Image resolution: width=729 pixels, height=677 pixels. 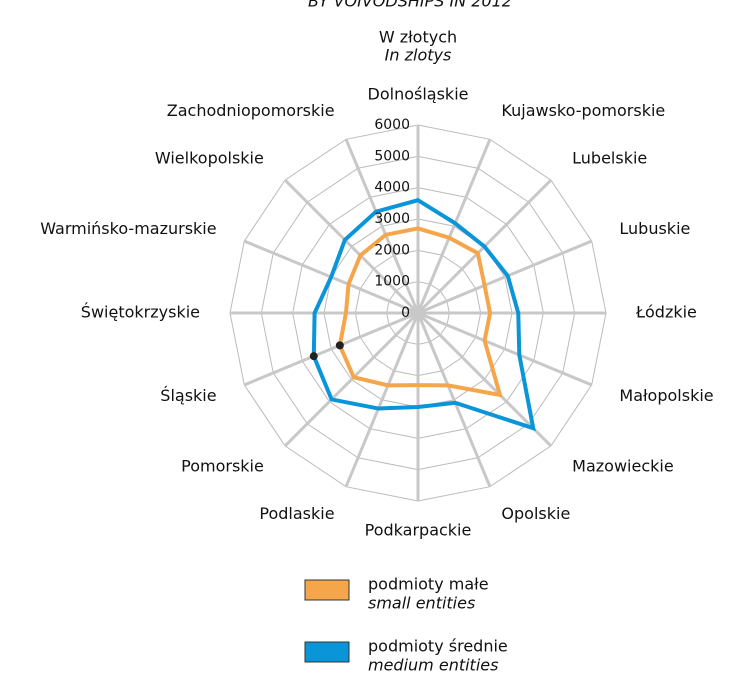 I want to click on category-label: Śląskie, so click(x=188, y=395).